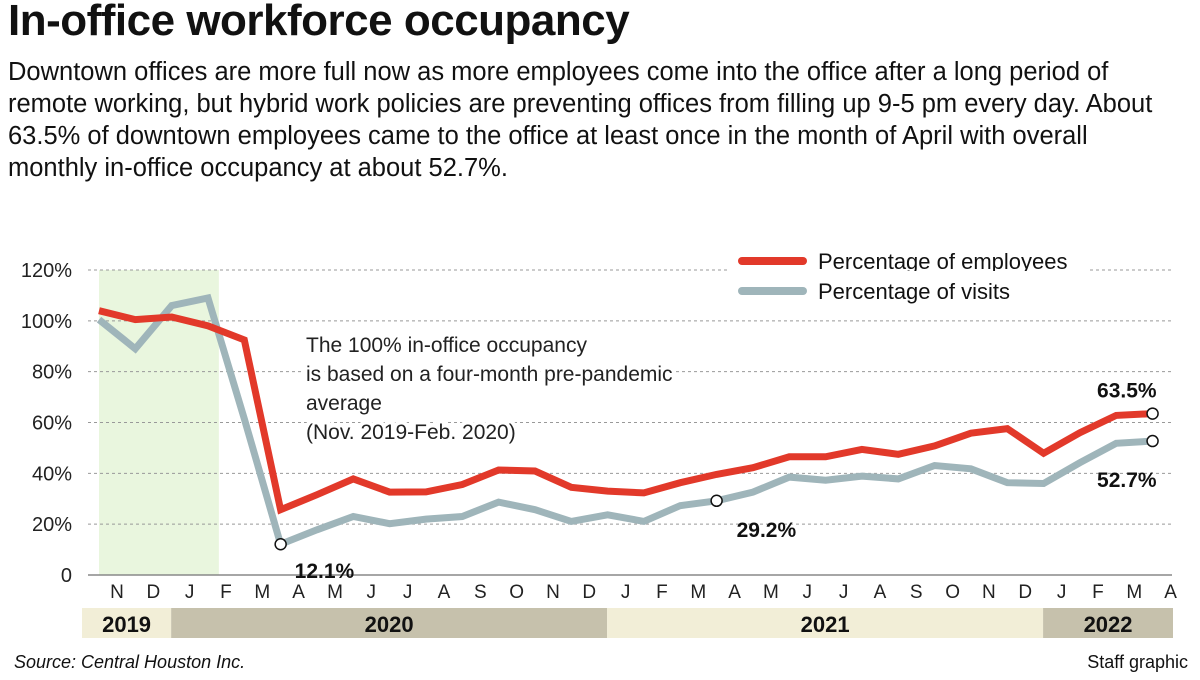 The image size is (1200, 680). Describe the element at coordinates (46, 322) in the screenshot. I see `y-tick-label: 100%` at that location.